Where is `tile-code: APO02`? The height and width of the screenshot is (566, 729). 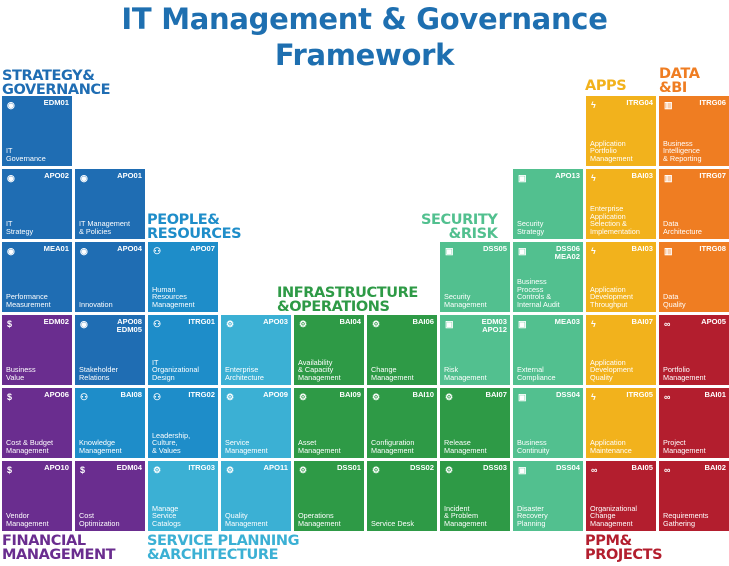 tile-code: APO02 is located at coordinates (56, 175).